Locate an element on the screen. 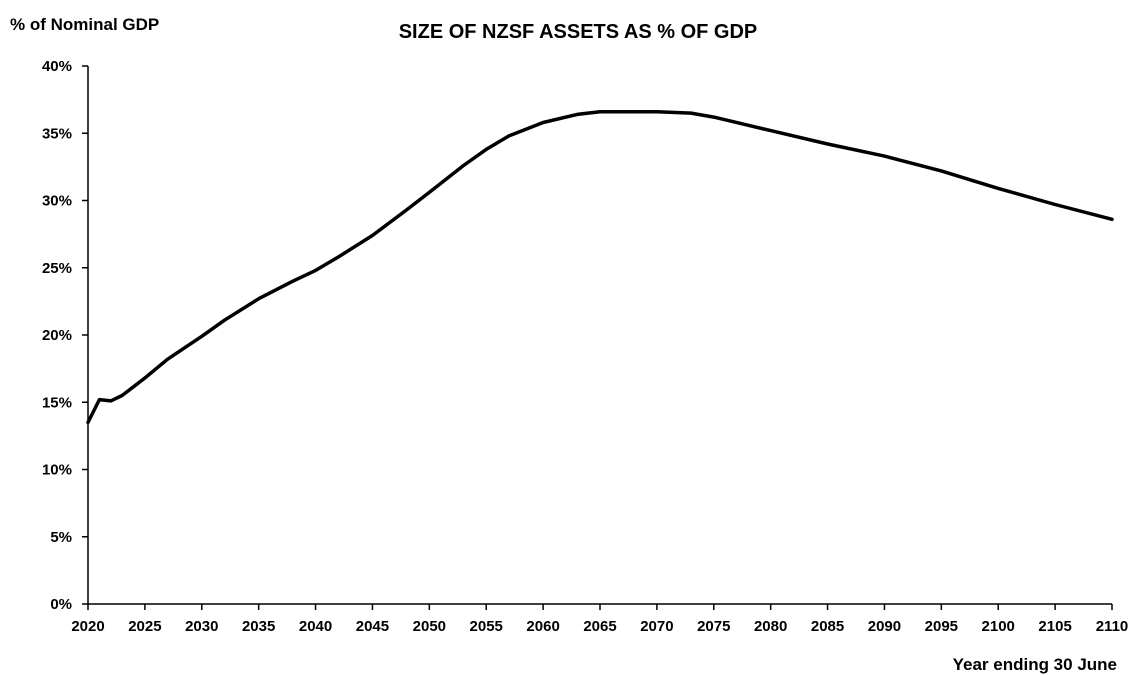  y-tick-label: 5% is located at coordinates (61, 537).